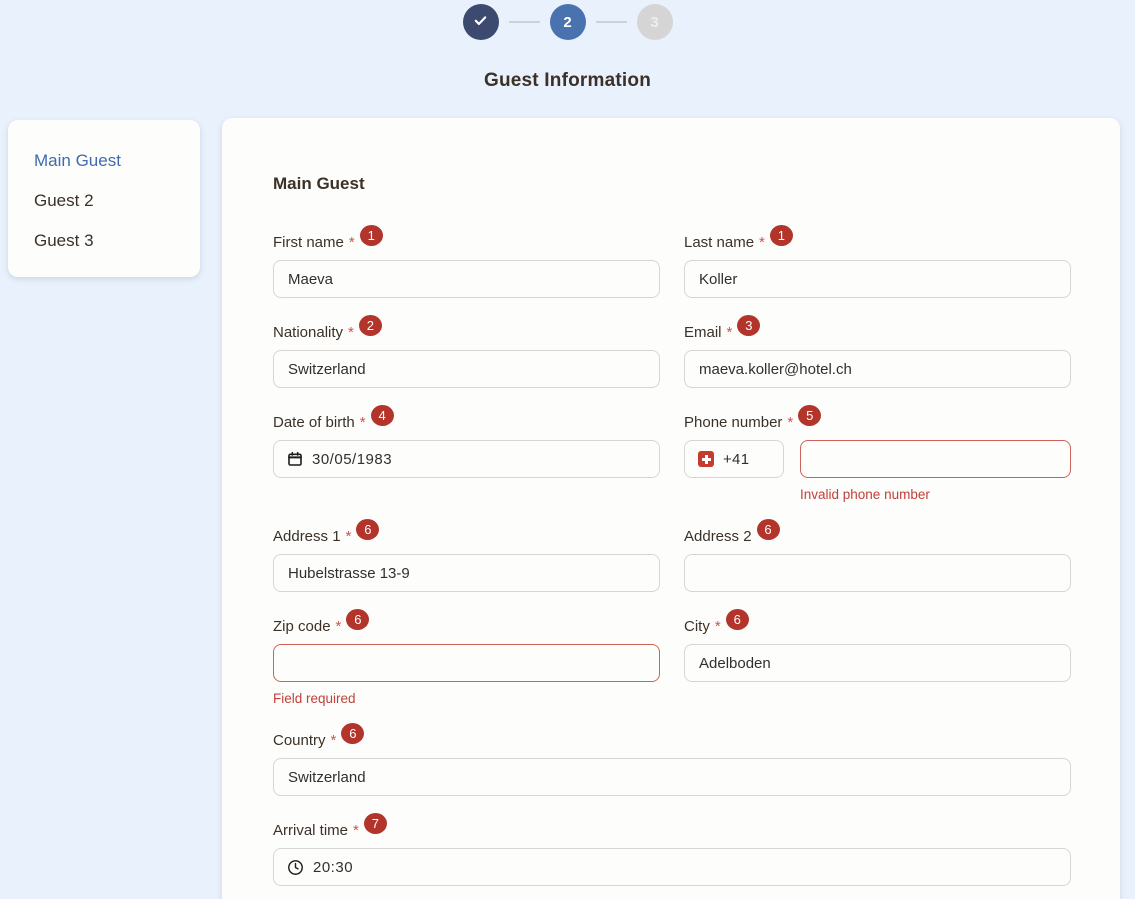  What do you see at coordinates (877, 573) in the screenshot?
I see `address-2-input` at bounding box center [877, 573].